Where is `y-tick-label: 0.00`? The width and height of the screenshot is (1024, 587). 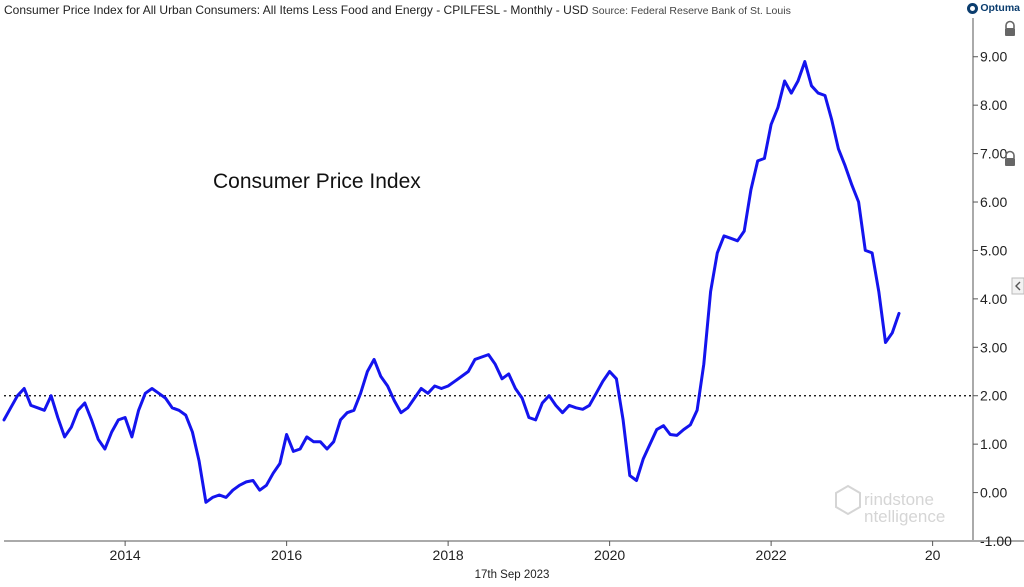
y-tick-label: 0.00 is located at coordinates (993, 493).